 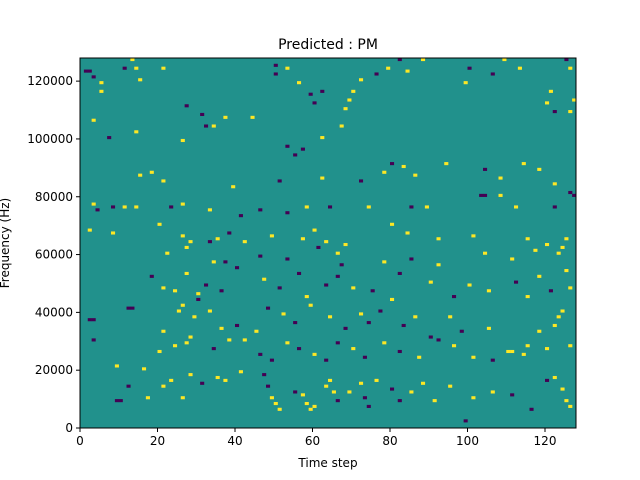 What do you see at coordinates (316, 438) in the screenshot?
I see `x-axis: 0 20 40 60 80 100 120` at bounding box center [316, 438].